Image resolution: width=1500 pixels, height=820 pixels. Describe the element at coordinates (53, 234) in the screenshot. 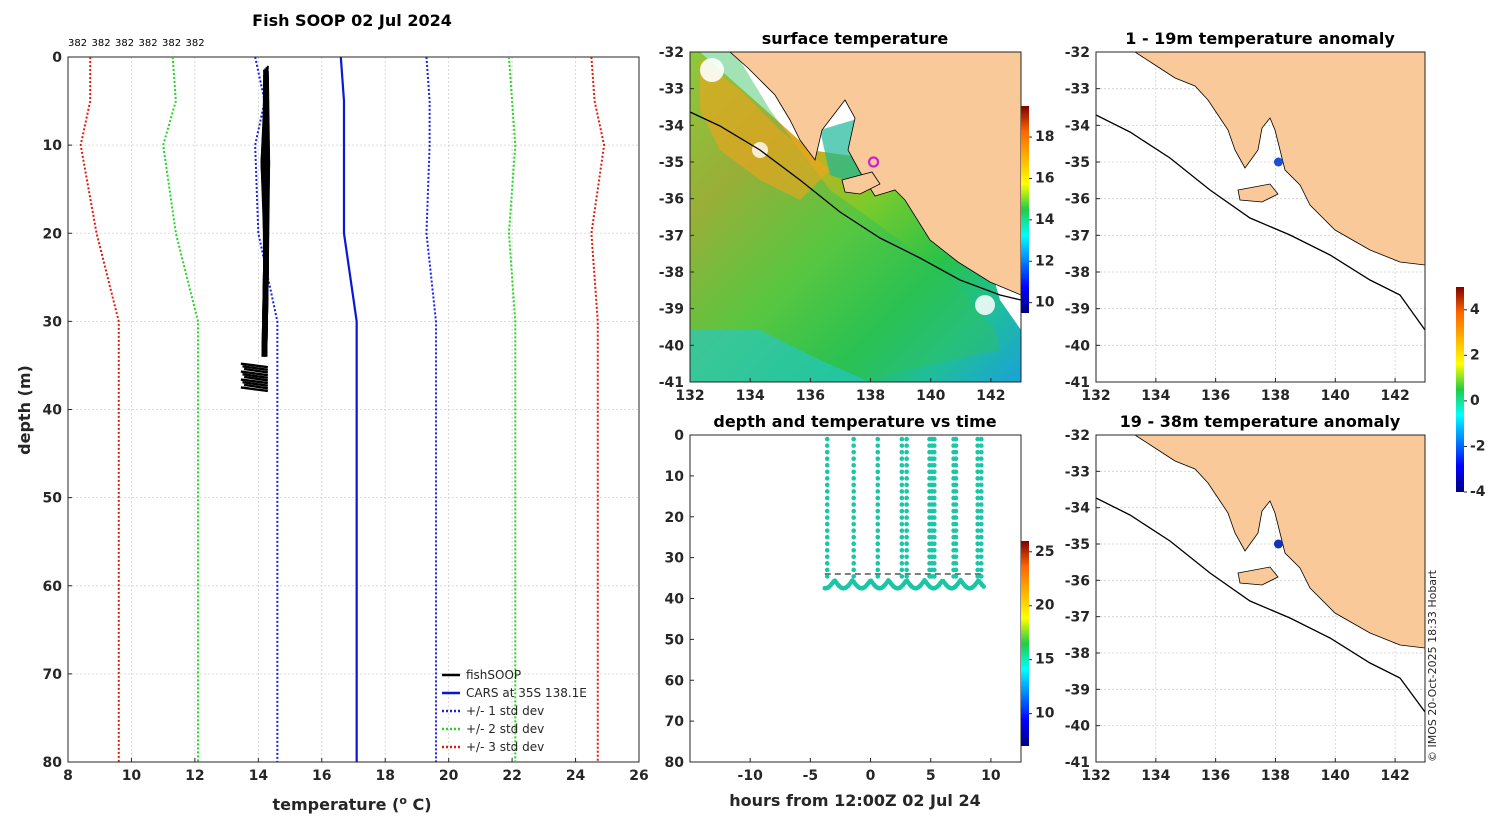

I see `y-tick-label: 20` at that location.